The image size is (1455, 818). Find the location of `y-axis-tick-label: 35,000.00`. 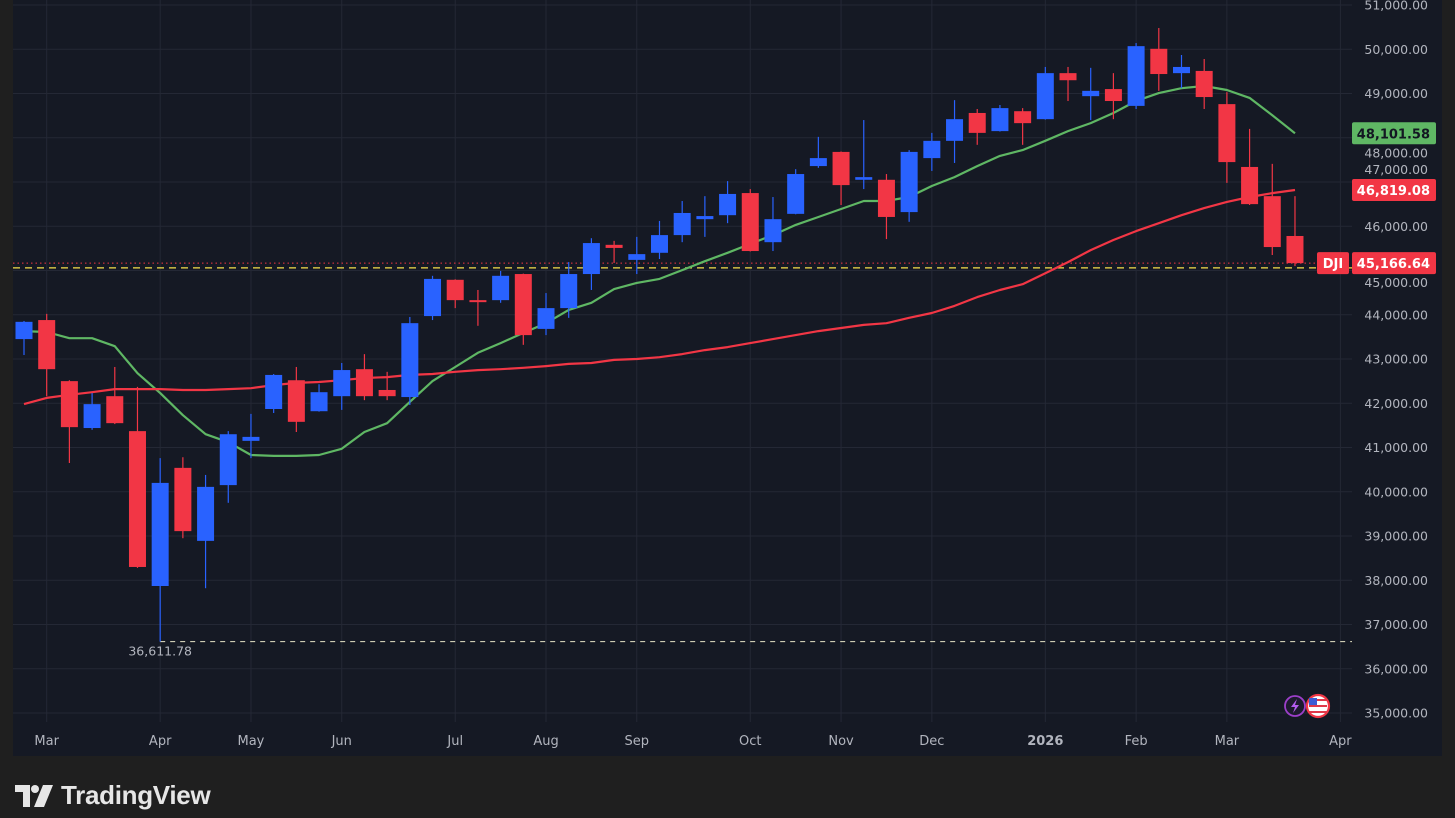

y-axis-tick-label: 35,000.00 is located at coordinates (1396, 713).